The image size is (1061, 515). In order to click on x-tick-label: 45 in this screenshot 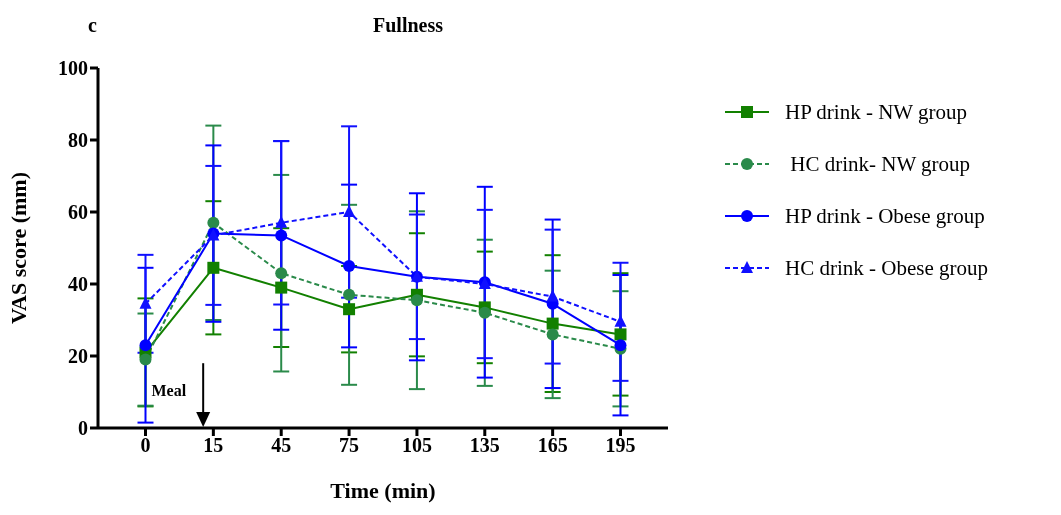, I will do `click(281, 445)`.